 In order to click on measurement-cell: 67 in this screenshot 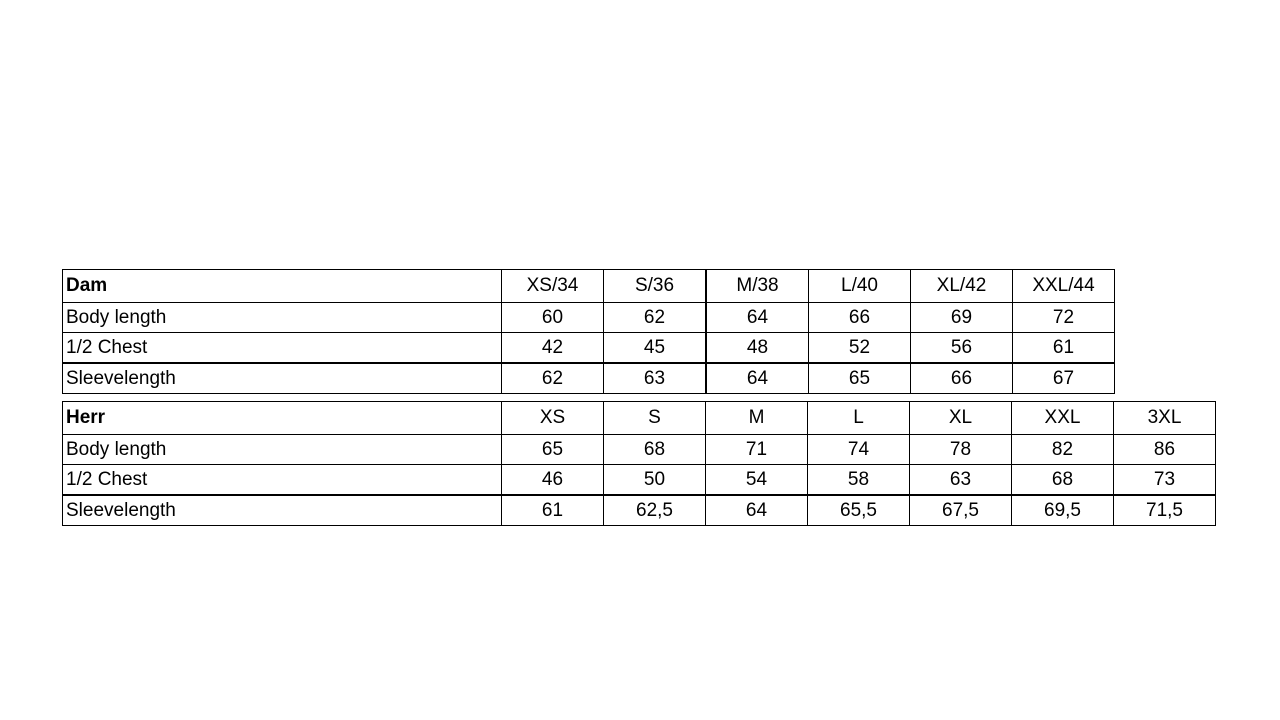, I will do `click(1063, 378)`.